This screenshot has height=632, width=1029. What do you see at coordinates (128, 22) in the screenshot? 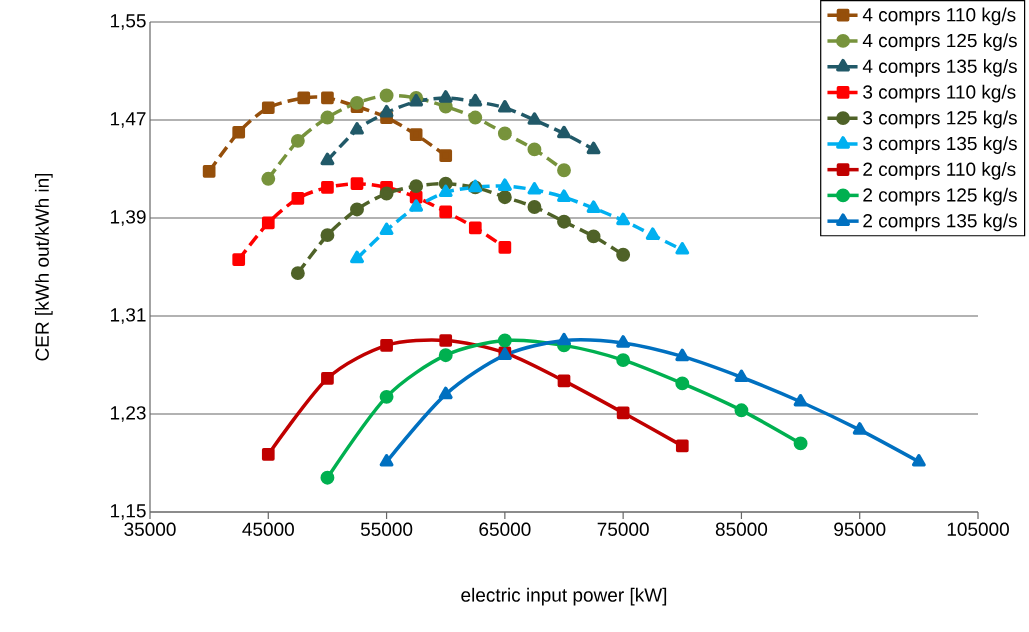
I see `y-tick-label: 1,55` at bounding box center [128, 22].